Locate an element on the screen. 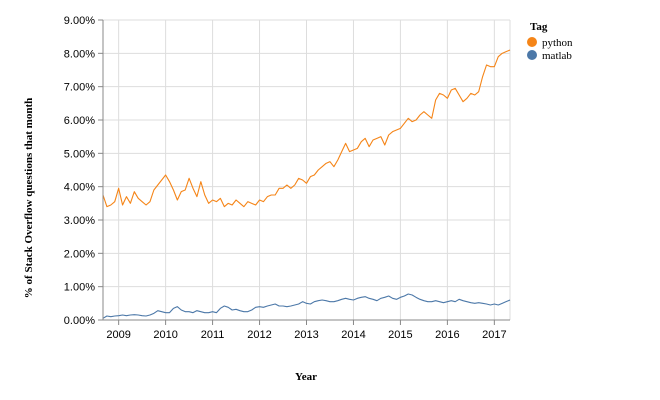  y-tick-label: 2.00% is located at coordinates (79, 254).